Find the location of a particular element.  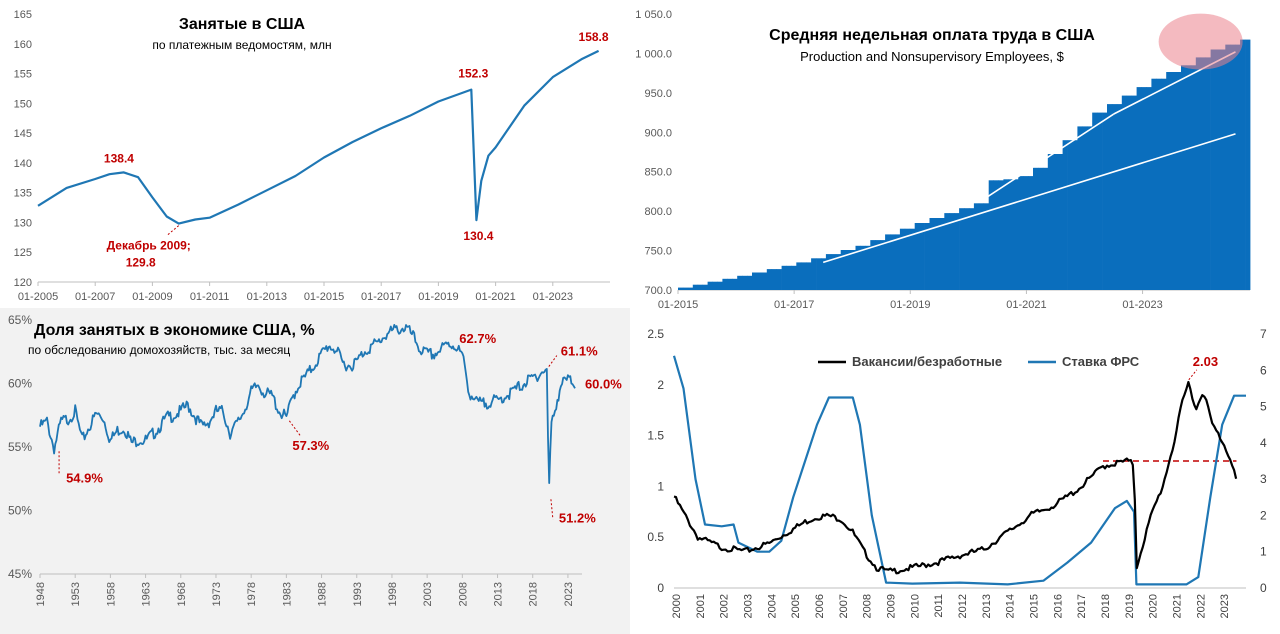

y-tick-label: 150 is located at coordinates (23, 104).